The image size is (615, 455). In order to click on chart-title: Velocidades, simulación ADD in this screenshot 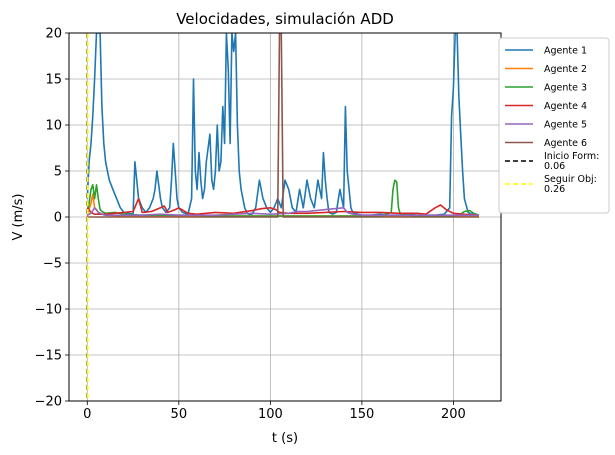, I will do `click(285, 19)`.